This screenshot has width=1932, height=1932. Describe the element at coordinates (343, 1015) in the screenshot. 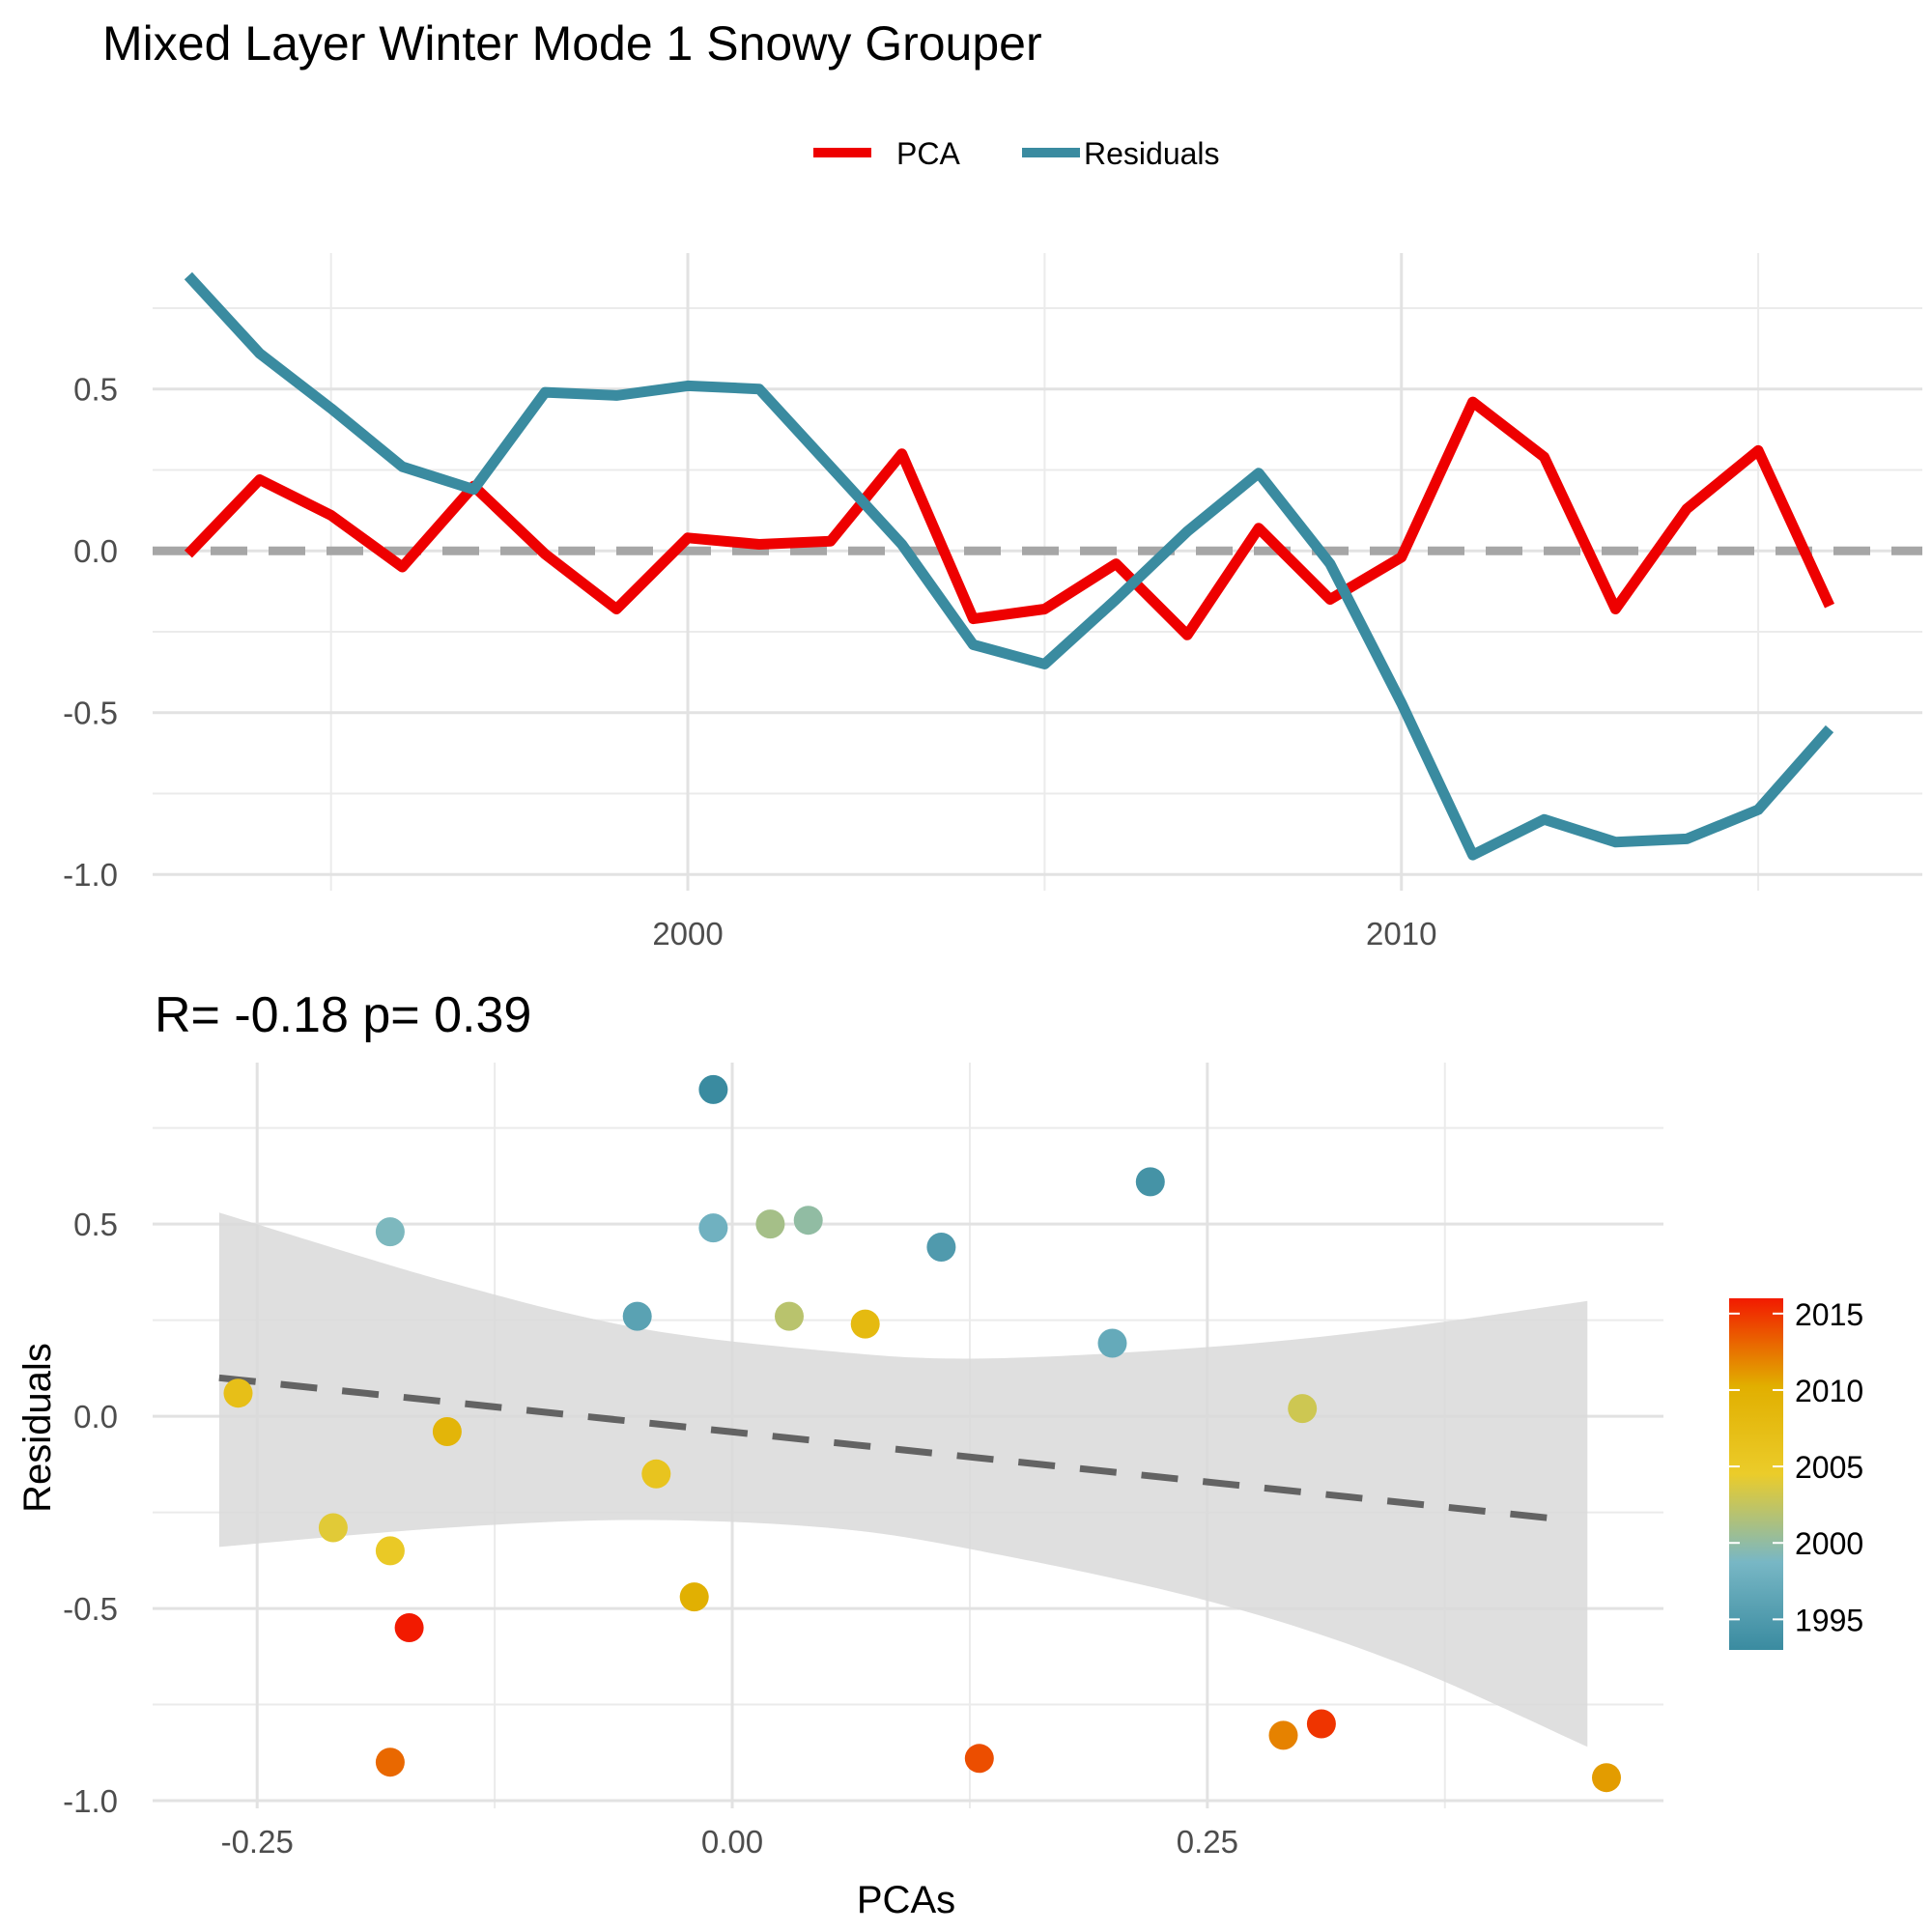

I see `correlation-subtitle: R= -0.18 p= 0.39` at that location.